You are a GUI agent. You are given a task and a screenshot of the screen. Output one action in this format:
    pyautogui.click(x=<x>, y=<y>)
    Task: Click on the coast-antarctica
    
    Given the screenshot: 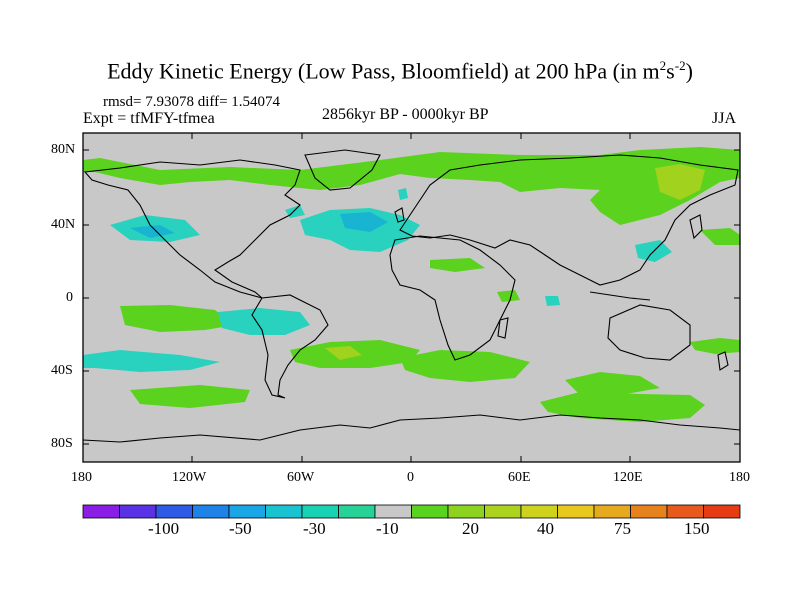 What is the action you would take?
    pyautogui.click(x=411, y=428)
    